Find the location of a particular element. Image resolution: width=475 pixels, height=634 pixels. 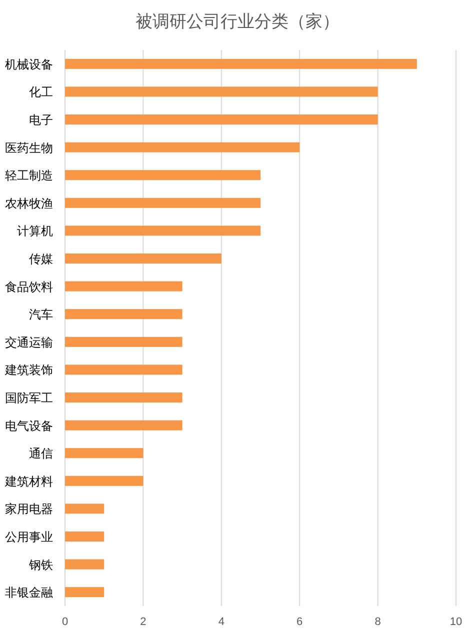

x-tick-label: 6 is located at coordinates (299, 622).